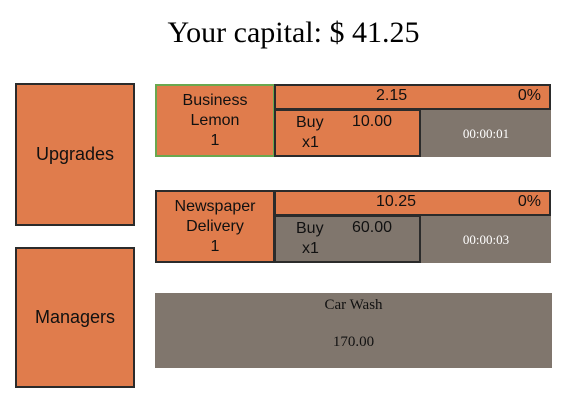 The width and height of the screenshot is (587, 416). I want to click on buy-button: Buy x1 10.00, so click(347, 133).